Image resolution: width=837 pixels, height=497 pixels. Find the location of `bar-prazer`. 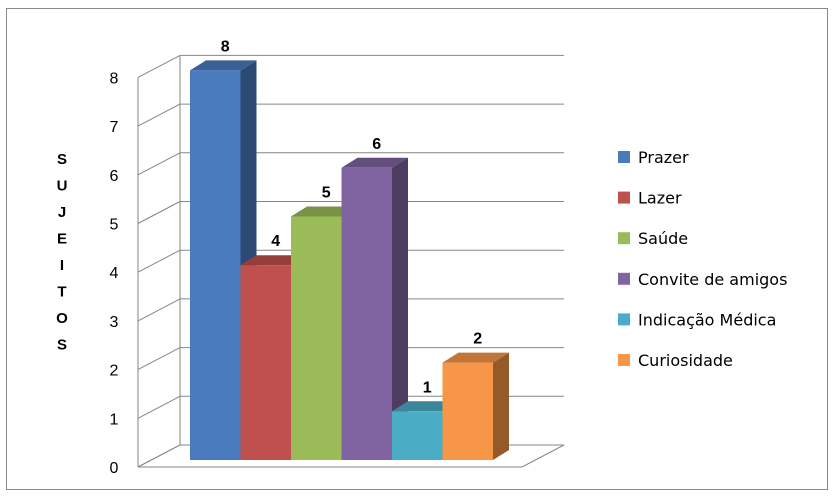

bar-prazer is located at coordinates (215, 265).